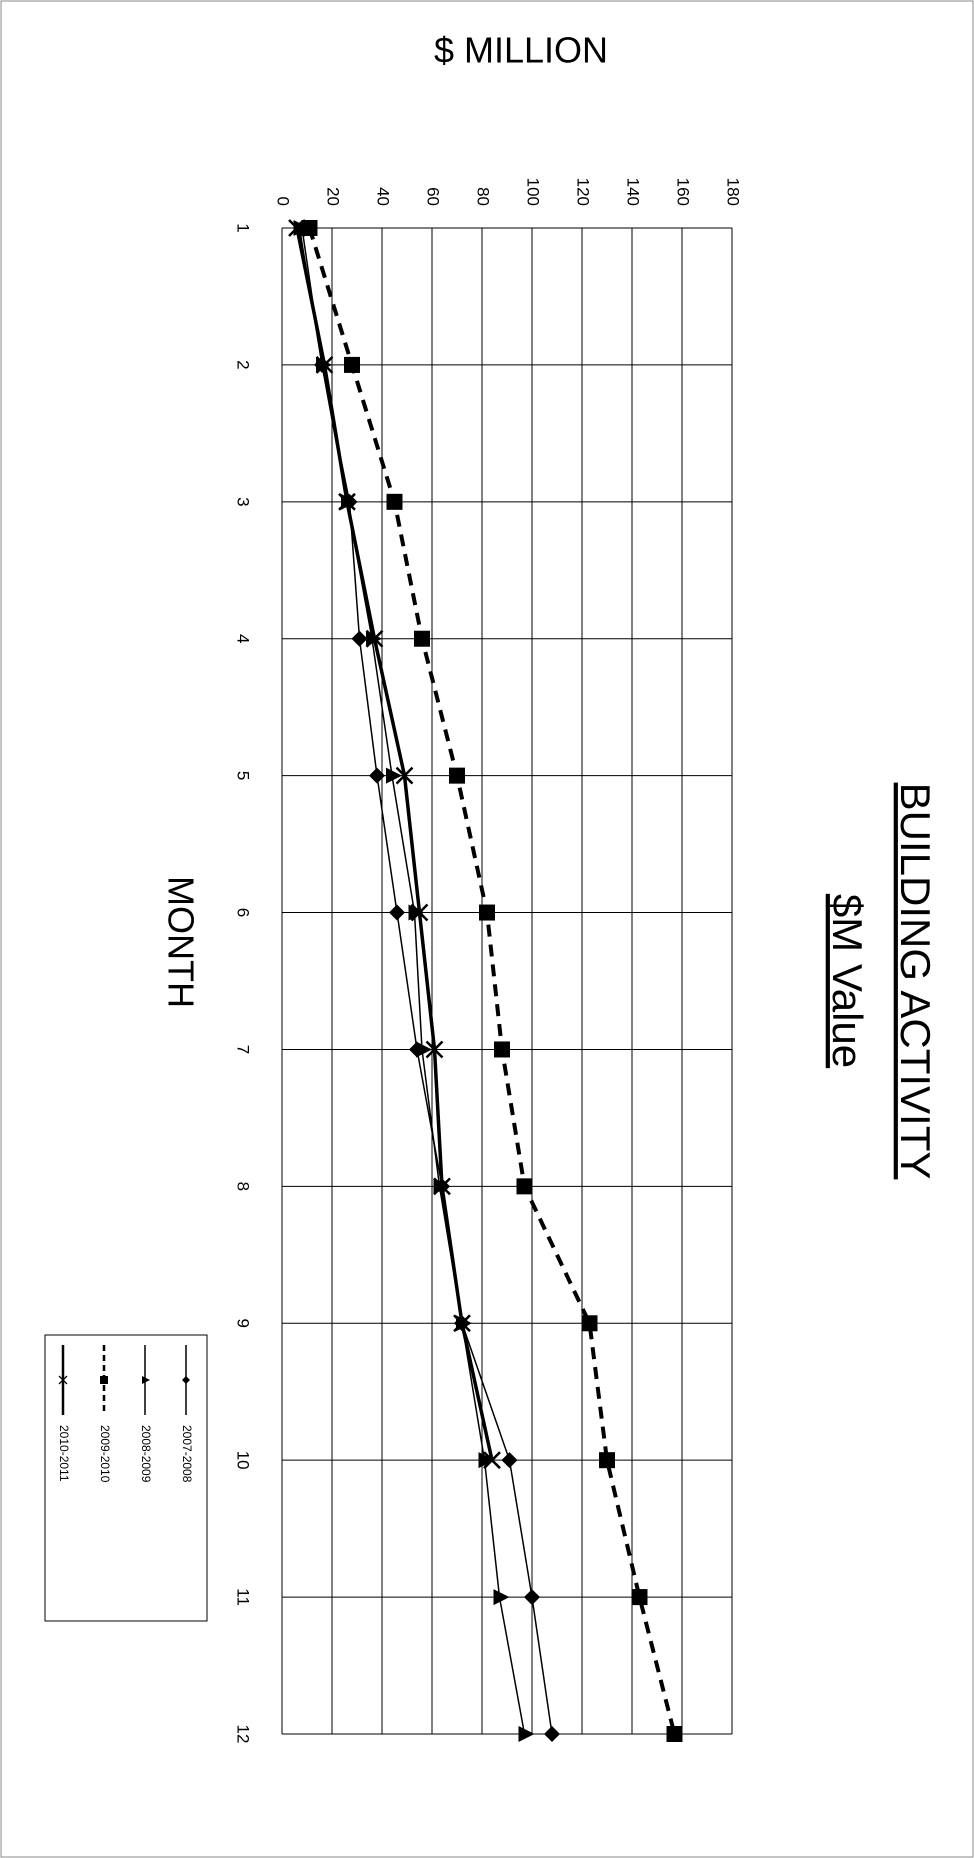  I want to click on x-tick-label: 4, so click(243, 638).